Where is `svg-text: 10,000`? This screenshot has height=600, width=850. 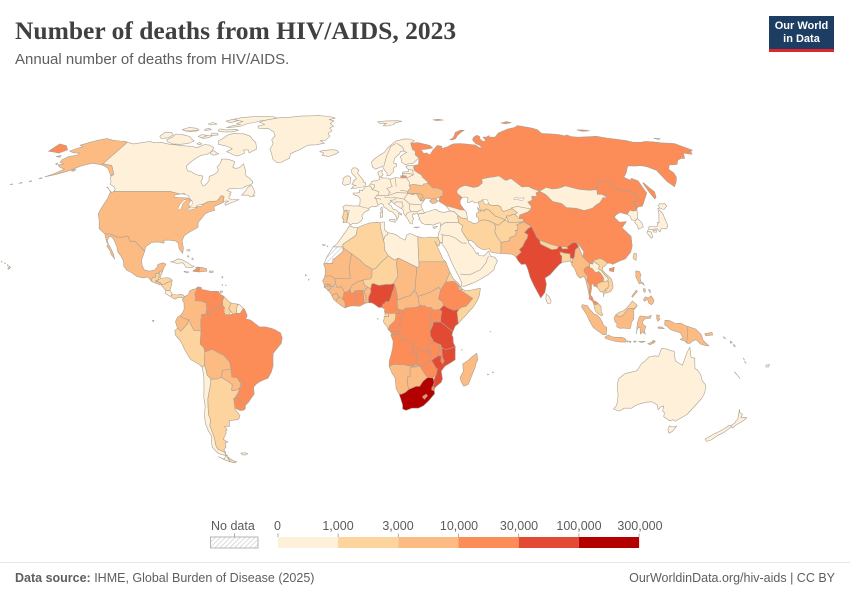
svg-text: 10,000 is located at coordinates (459, 526).